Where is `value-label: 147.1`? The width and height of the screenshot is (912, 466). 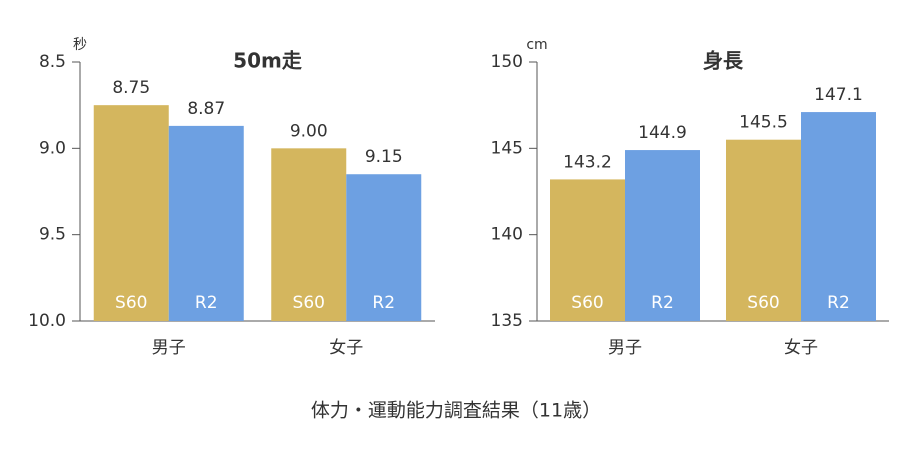
value-label: 147.1 is located at coordinates (838, 95).